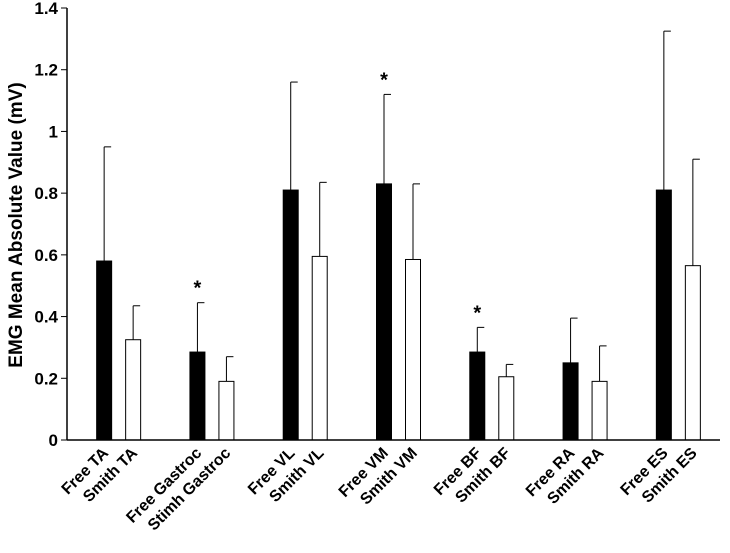 Image resolution: width=730 pixels, height=553 pixels. What do you see at coordinates (197, 396) in the screenshot?
I see `bar-free-gastroc` at bounding box center [197, 396].